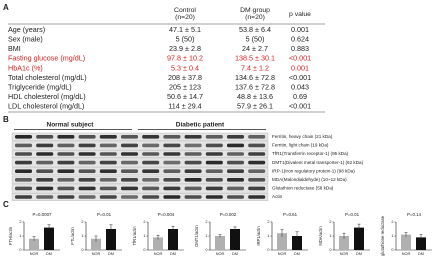 This screenshot has width=444, height=261. I want to click on panel-label: C, so click(6, 204).